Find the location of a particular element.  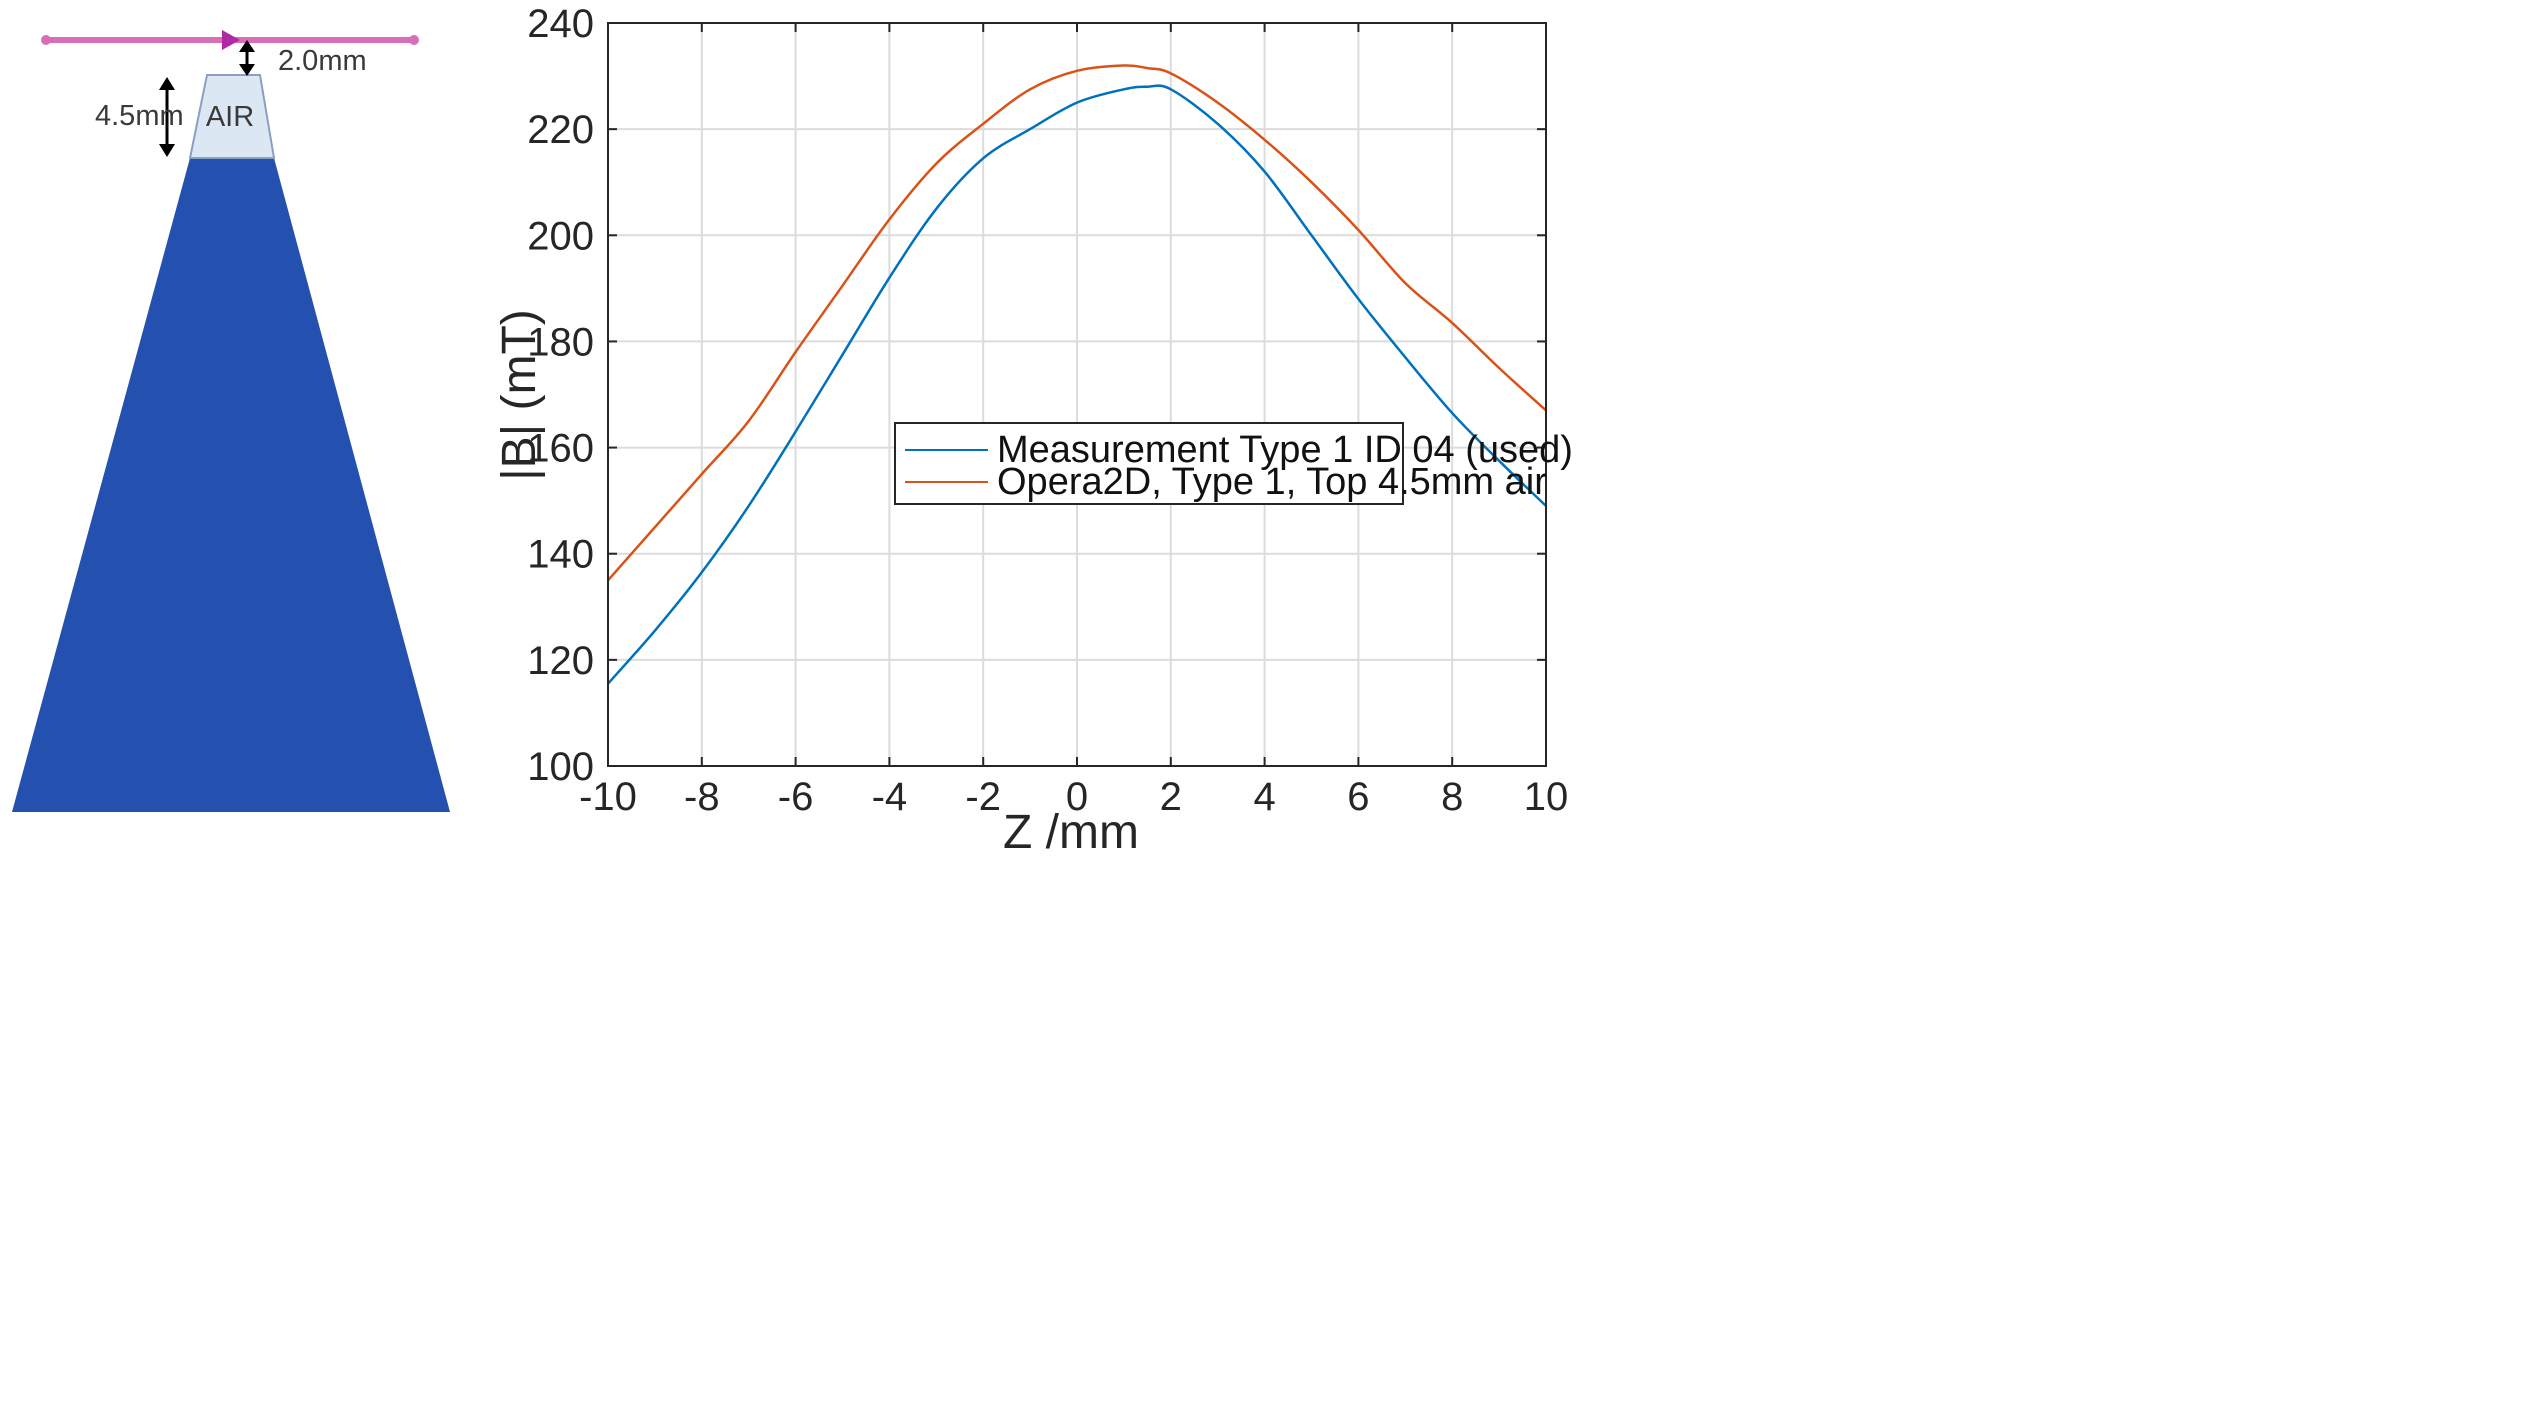

y-tick-label: 180 is located at coordinates (560, 342).